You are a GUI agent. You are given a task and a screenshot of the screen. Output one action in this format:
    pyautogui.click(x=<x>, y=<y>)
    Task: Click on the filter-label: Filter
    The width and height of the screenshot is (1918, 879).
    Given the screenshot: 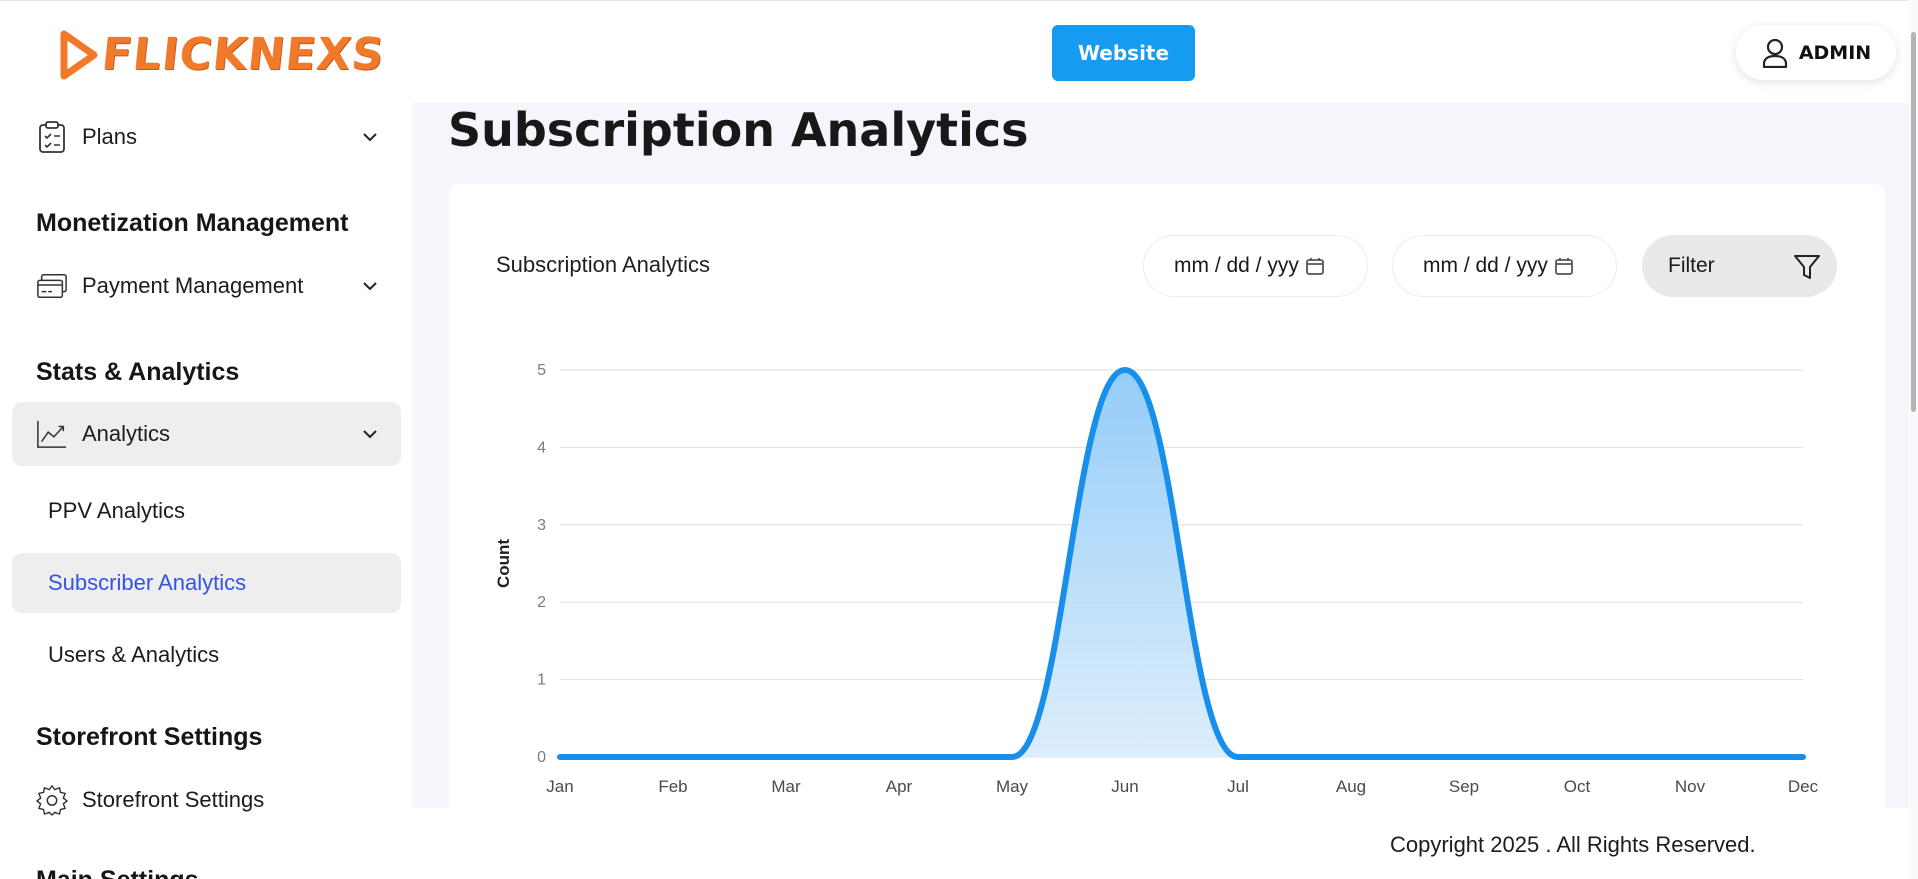 What is the action you would take?
    pyautogui.click(x=1691, y=265)
    